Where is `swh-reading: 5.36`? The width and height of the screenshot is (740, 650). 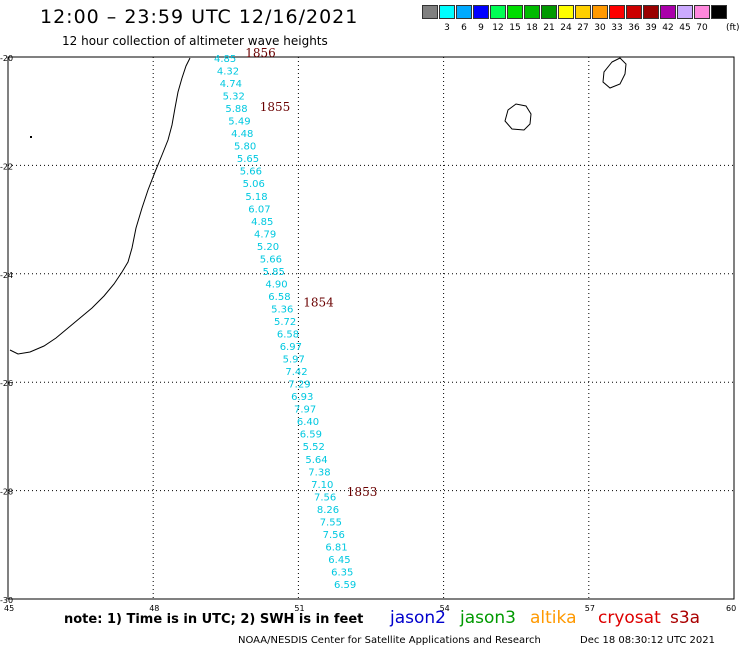
swh-reading: 5.36 is located at coordinates (282, 310).